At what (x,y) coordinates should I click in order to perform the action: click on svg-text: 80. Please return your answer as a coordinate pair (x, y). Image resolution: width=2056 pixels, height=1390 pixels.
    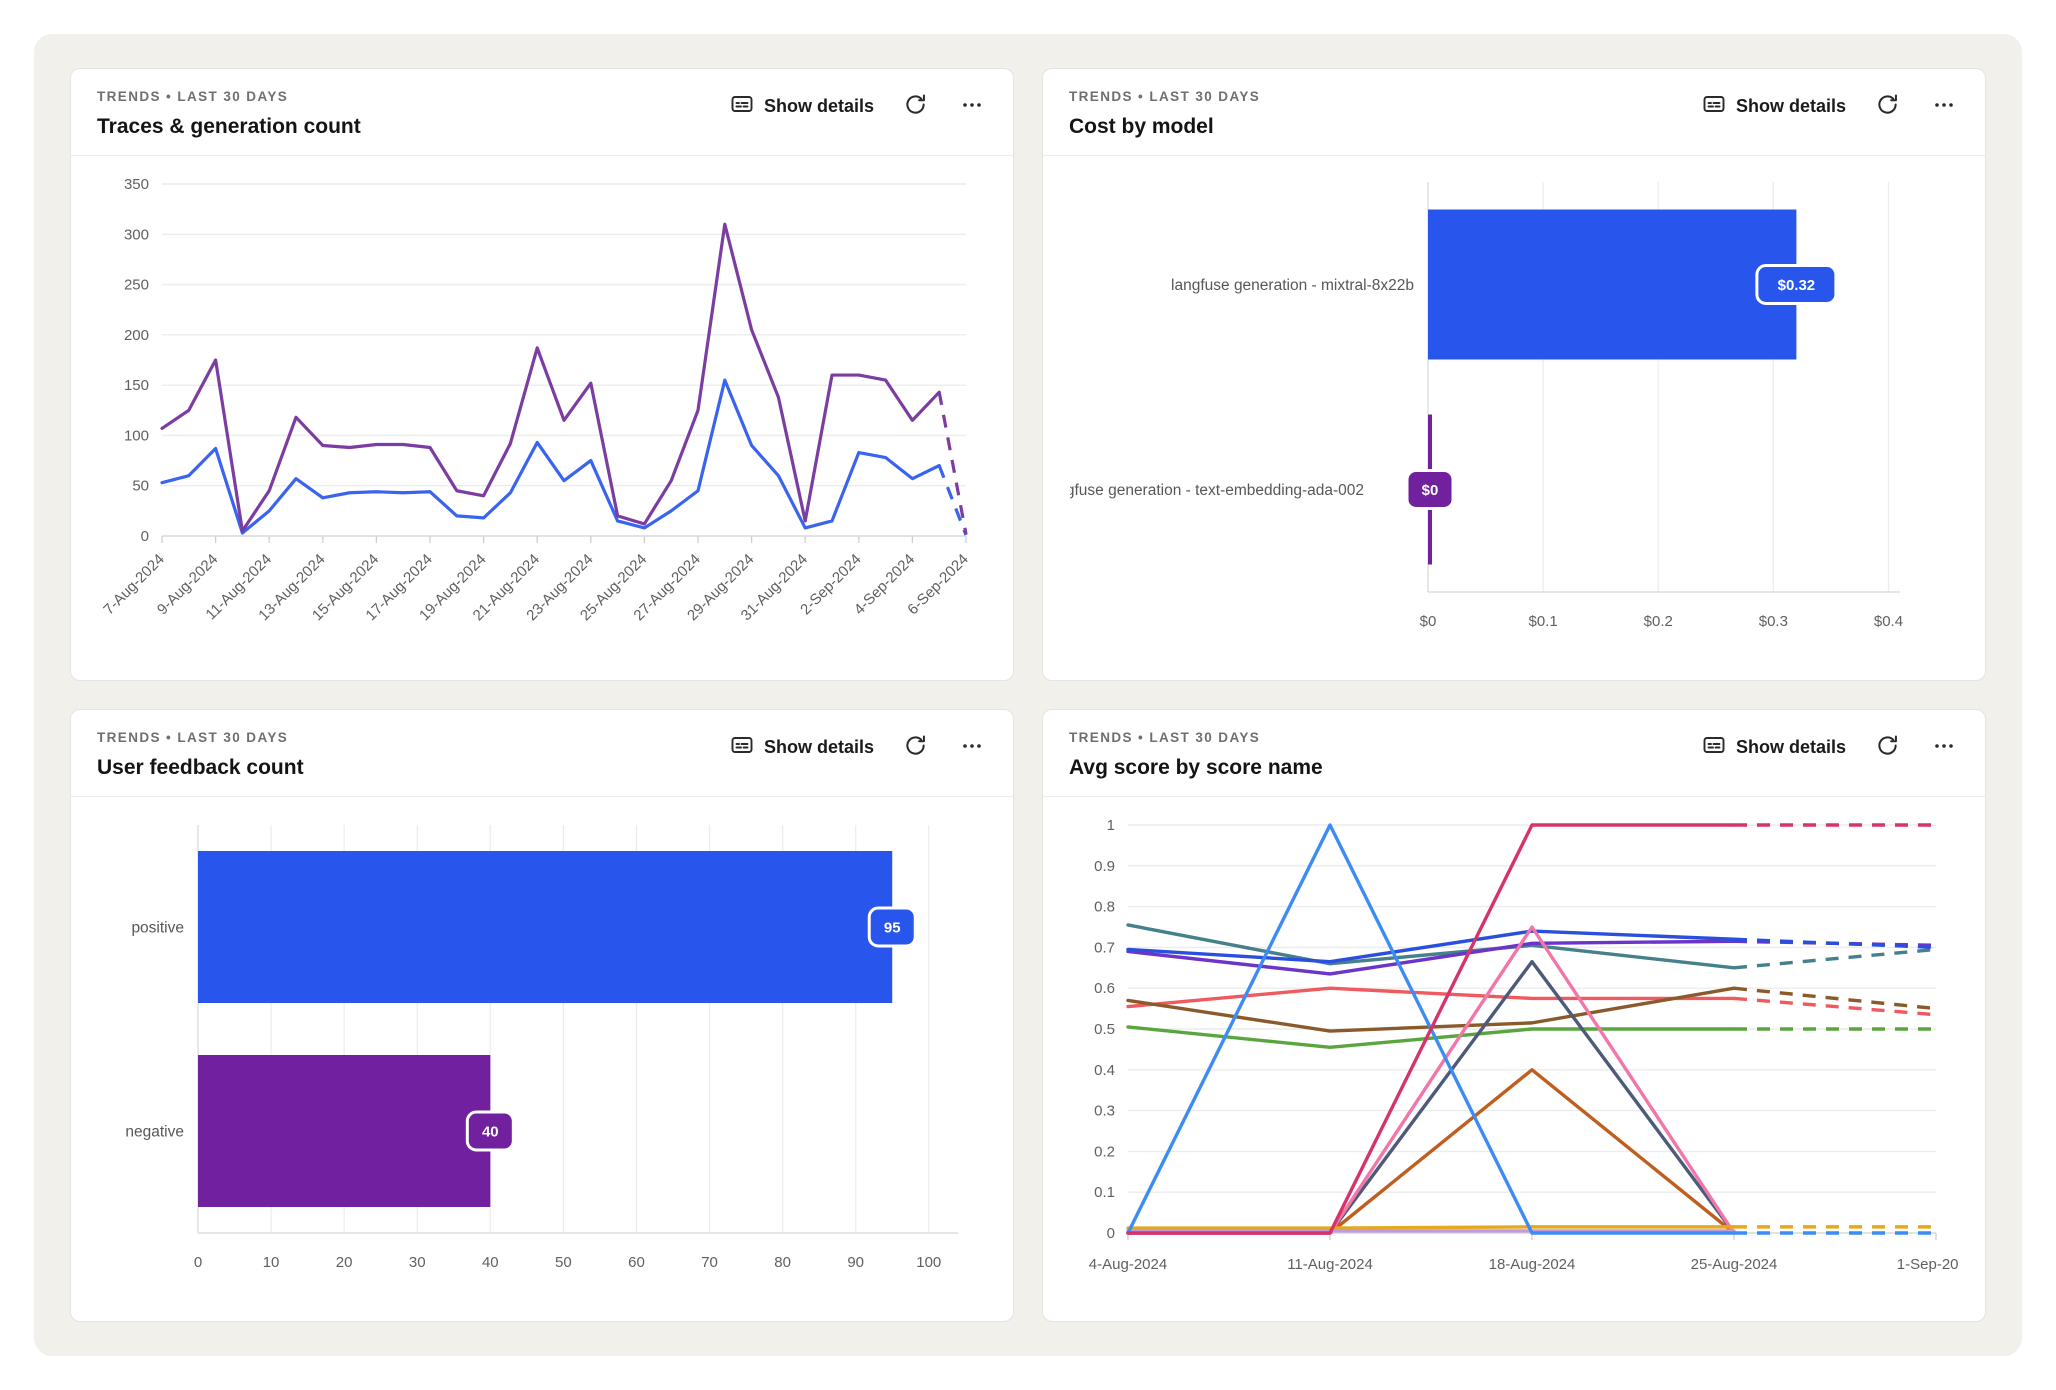
    Looking at the image, I should click on (782, 1262).